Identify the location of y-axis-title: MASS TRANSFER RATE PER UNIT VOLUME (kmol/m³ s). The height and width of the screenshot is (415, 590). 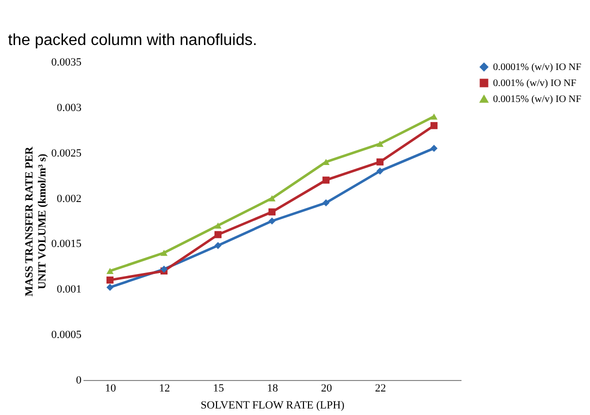
(35, 221).